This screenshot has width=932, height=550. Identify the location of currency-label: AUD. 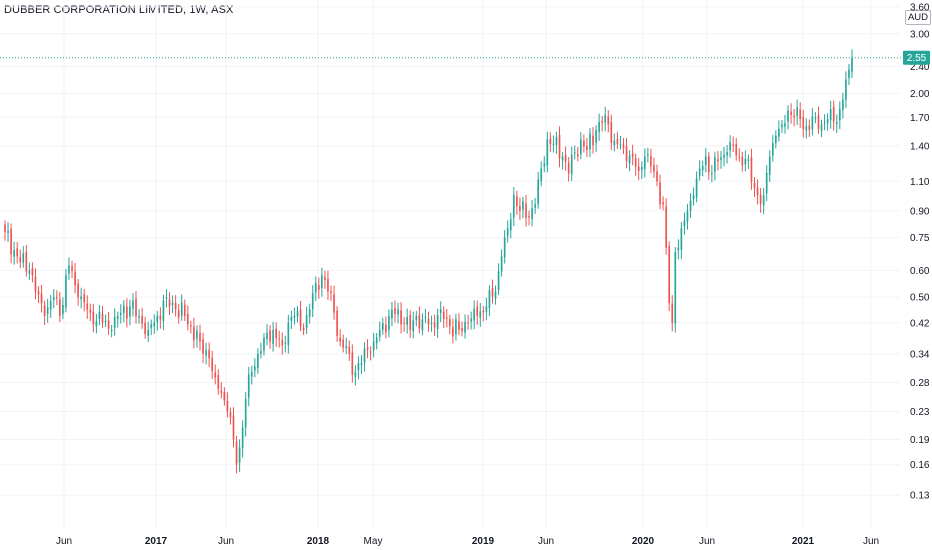
(918, 17).